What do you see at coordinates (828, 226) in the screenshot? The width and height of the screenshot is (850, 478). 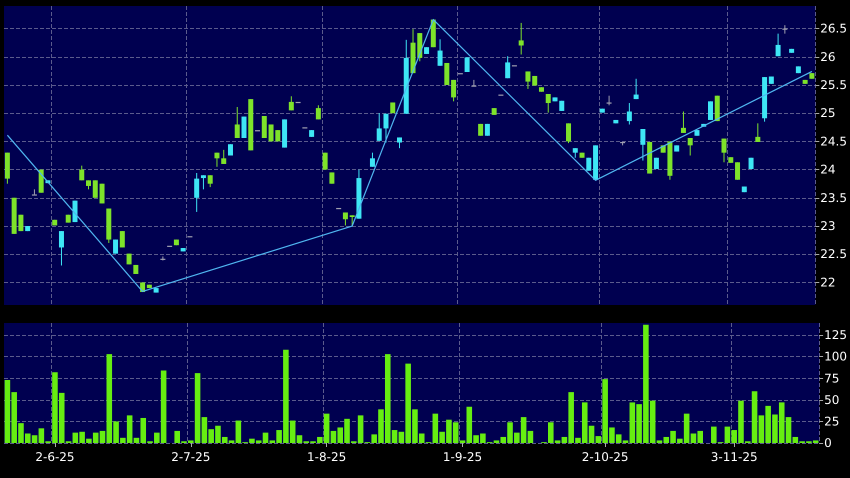 I see `y-tick-label: 23` at bounding box center [828, 226].